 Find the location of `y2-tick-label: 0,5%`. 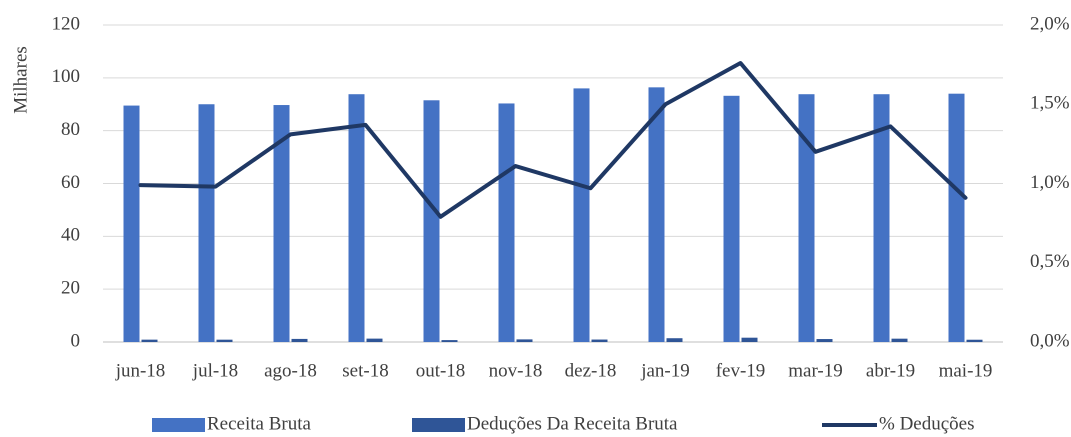

y2-tick-label: 0,5% is located at coordinates (1050, 261).